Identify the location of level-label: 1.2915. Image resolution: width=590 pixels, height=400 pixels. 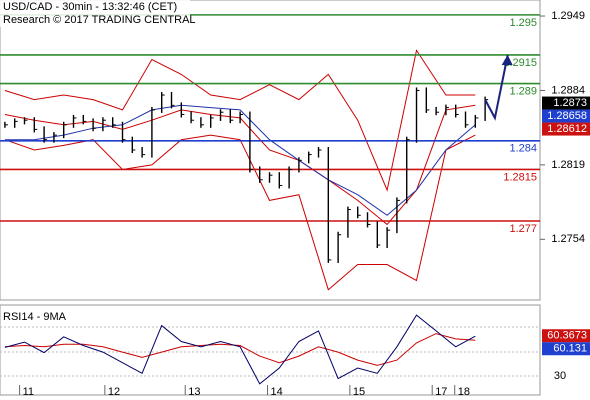
(520, 63).